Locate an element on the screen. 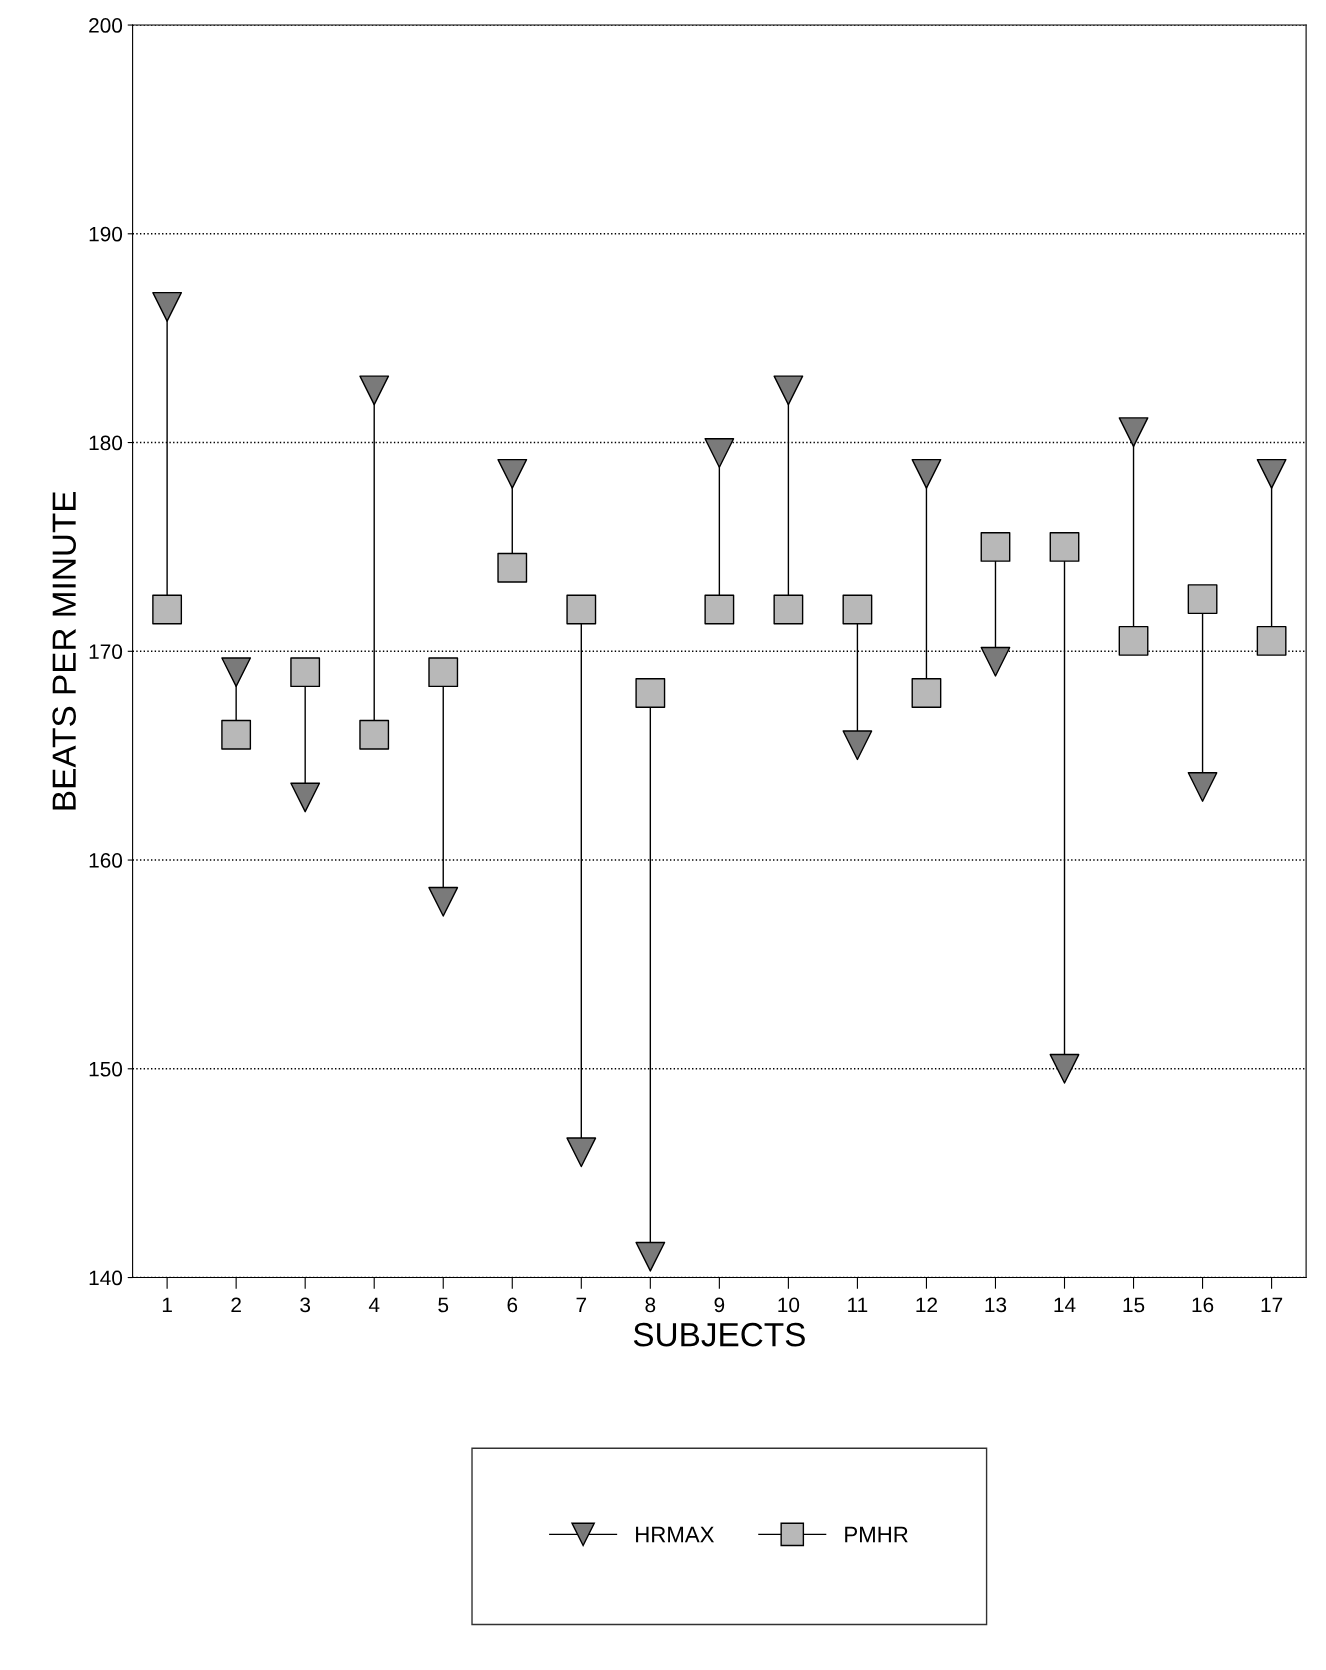 Image resolution: width=1326 pixels, height=1670 pixels. y-tick-label: 200 is located at coordinates (106, 25).